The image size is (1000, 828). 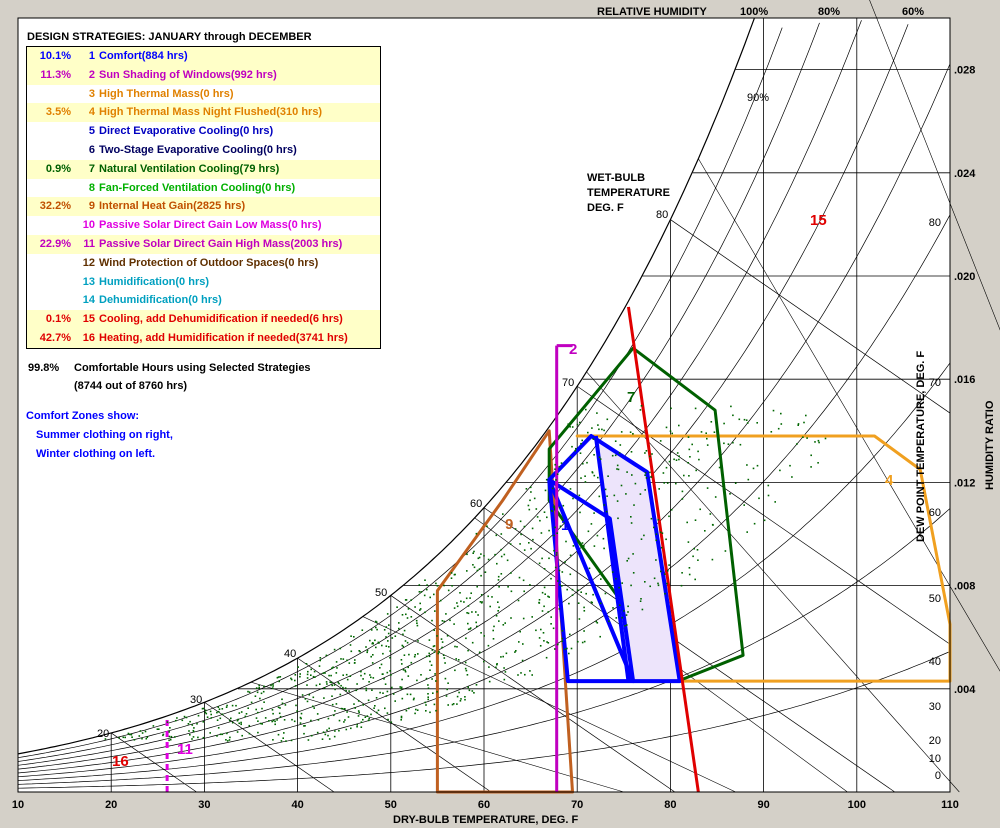 What do you see at coordinates (58, 319) in the screenshot?
I see `legend-item-pct: 0.1%` at bounding box center [58, 319].